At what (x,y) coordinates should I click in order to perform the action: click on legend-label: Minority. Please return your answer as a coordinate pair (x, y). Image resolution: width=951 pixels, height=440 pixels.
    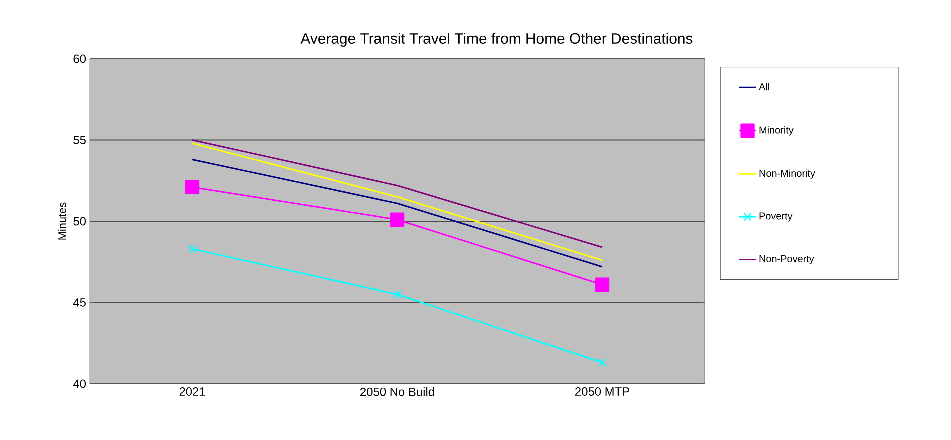
    Looking at the image, I should click on (777, 131).